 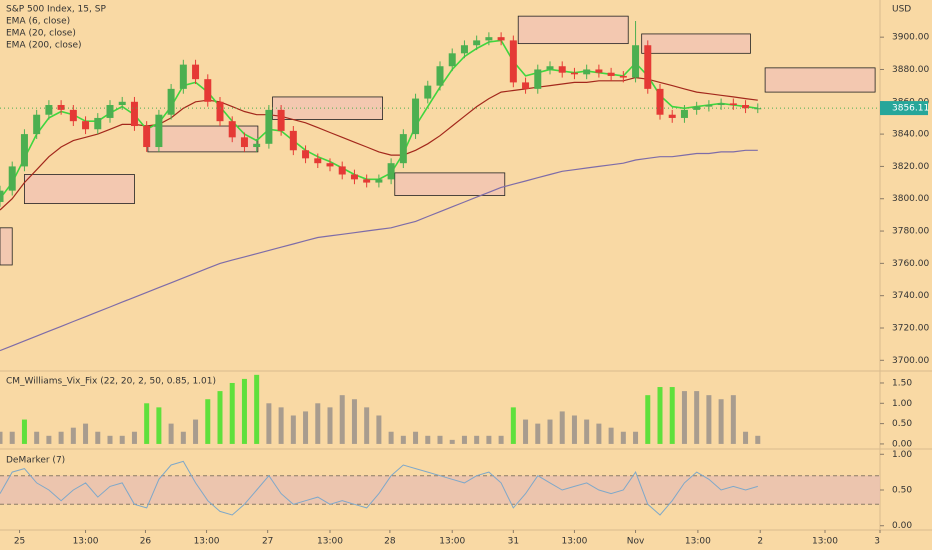 What do you see at coordinates (901, 10) in the screenshot?
I see `price-unit: USD` at bounding box center [901, 10].